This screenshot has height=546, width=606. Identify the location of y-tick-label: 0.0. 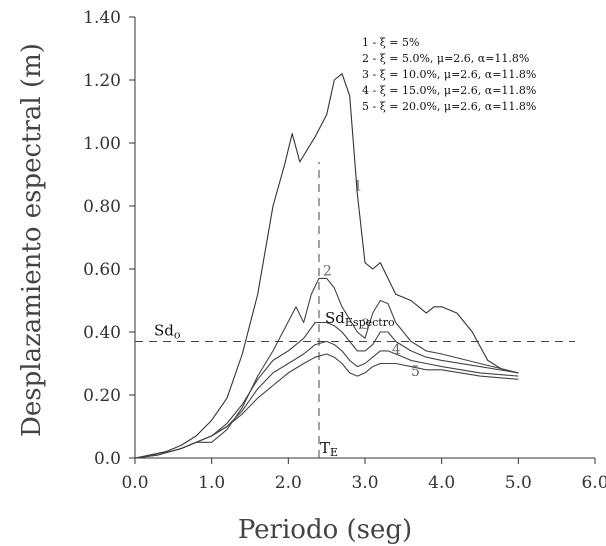
(107, 459).